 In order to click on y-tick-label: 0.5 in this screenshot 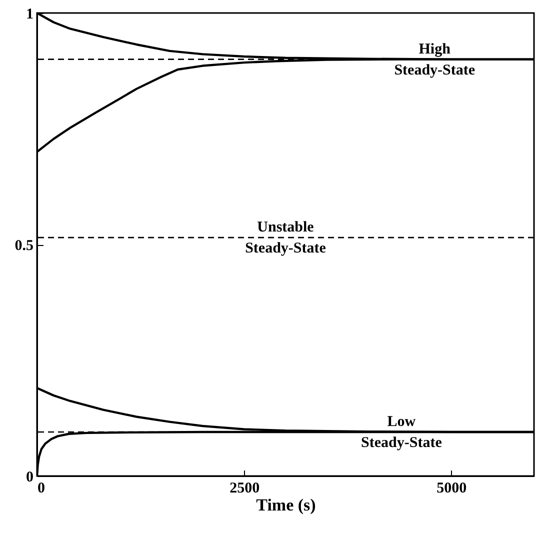, I will do `click(24, 246)`.